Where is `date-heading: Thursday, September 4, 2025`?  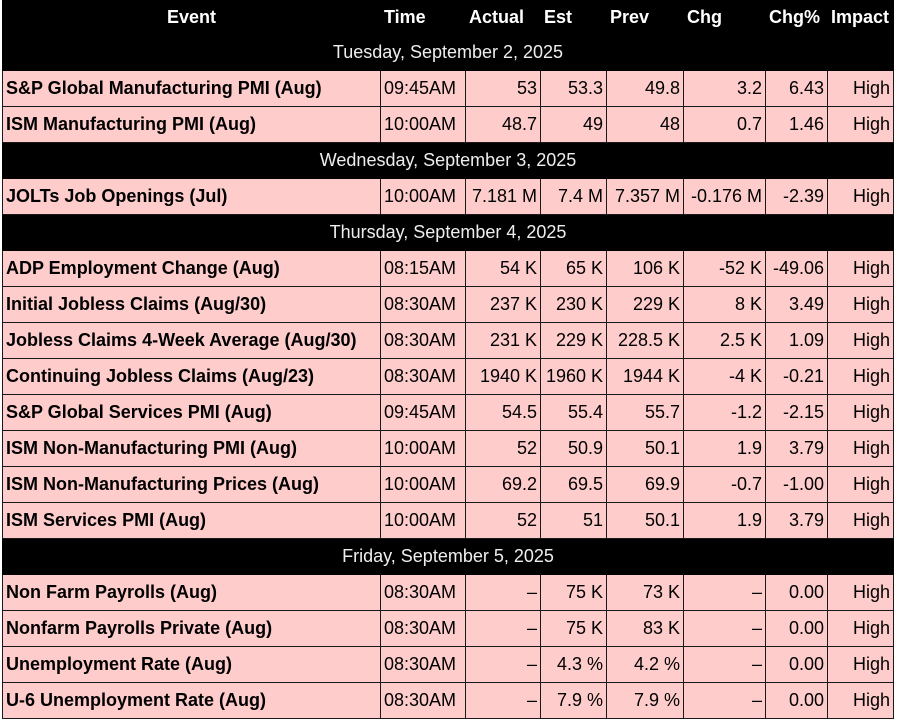
date-heading: Thursday, September 4, 2025 is located at coordinates (448, 232).